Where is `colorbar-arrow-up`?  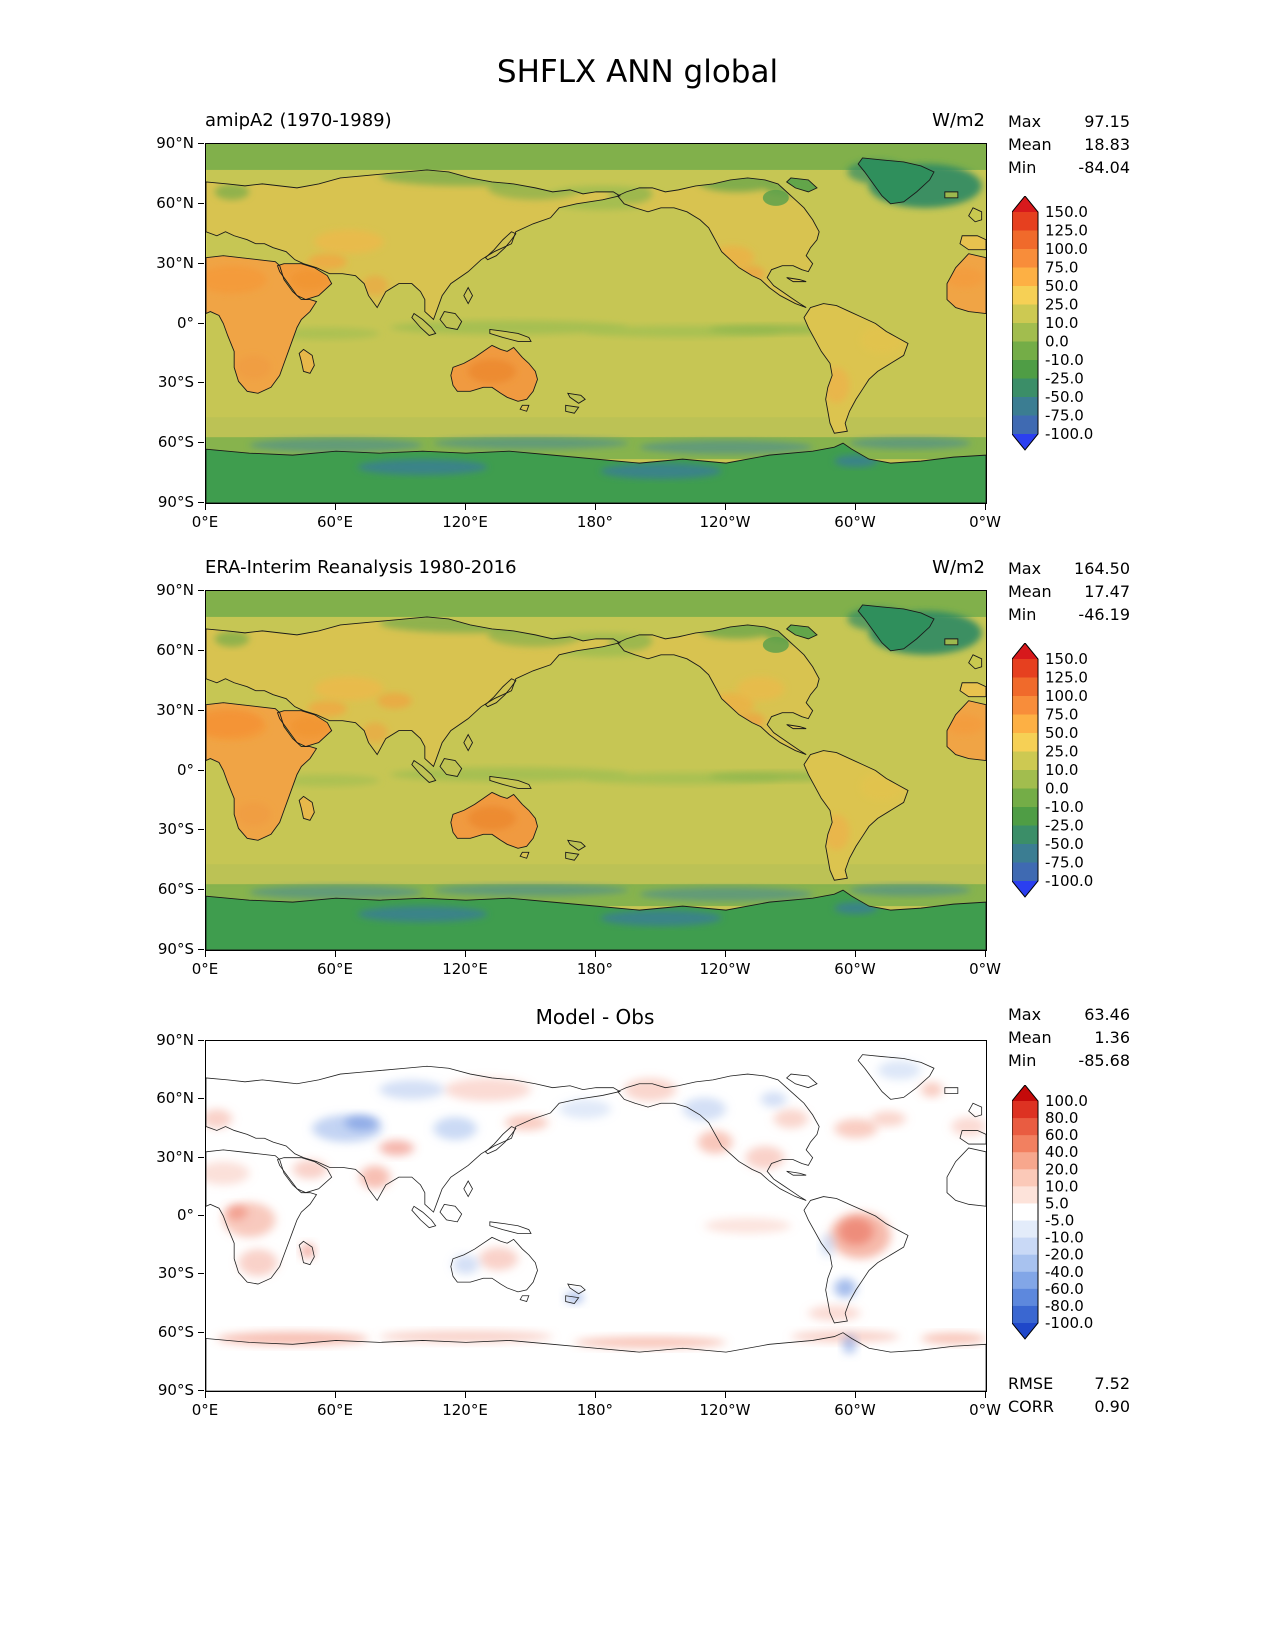
colorbar-arrow-up is located at coordinates (1025, 1093).